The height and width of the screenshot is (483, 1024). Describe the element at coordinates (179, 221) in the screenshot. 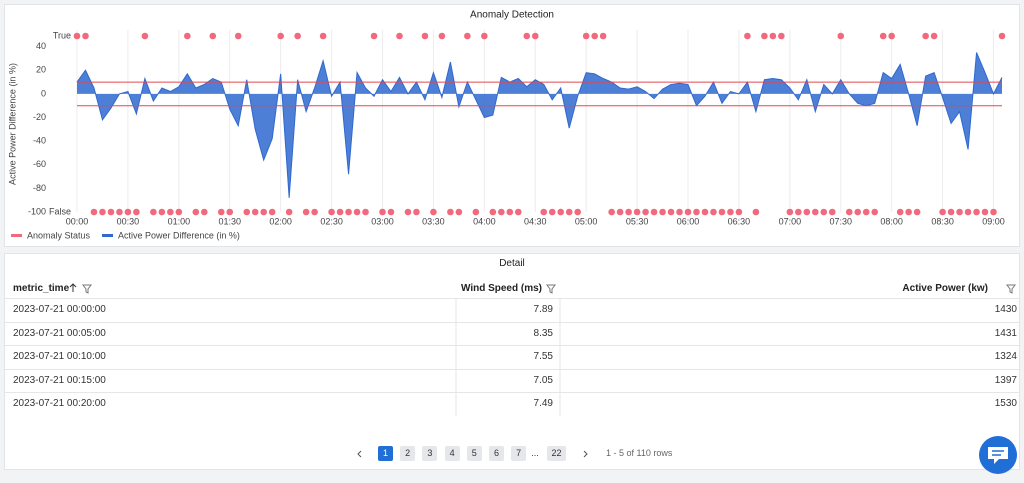

I see `x-tick-label: 01:00` at that location.